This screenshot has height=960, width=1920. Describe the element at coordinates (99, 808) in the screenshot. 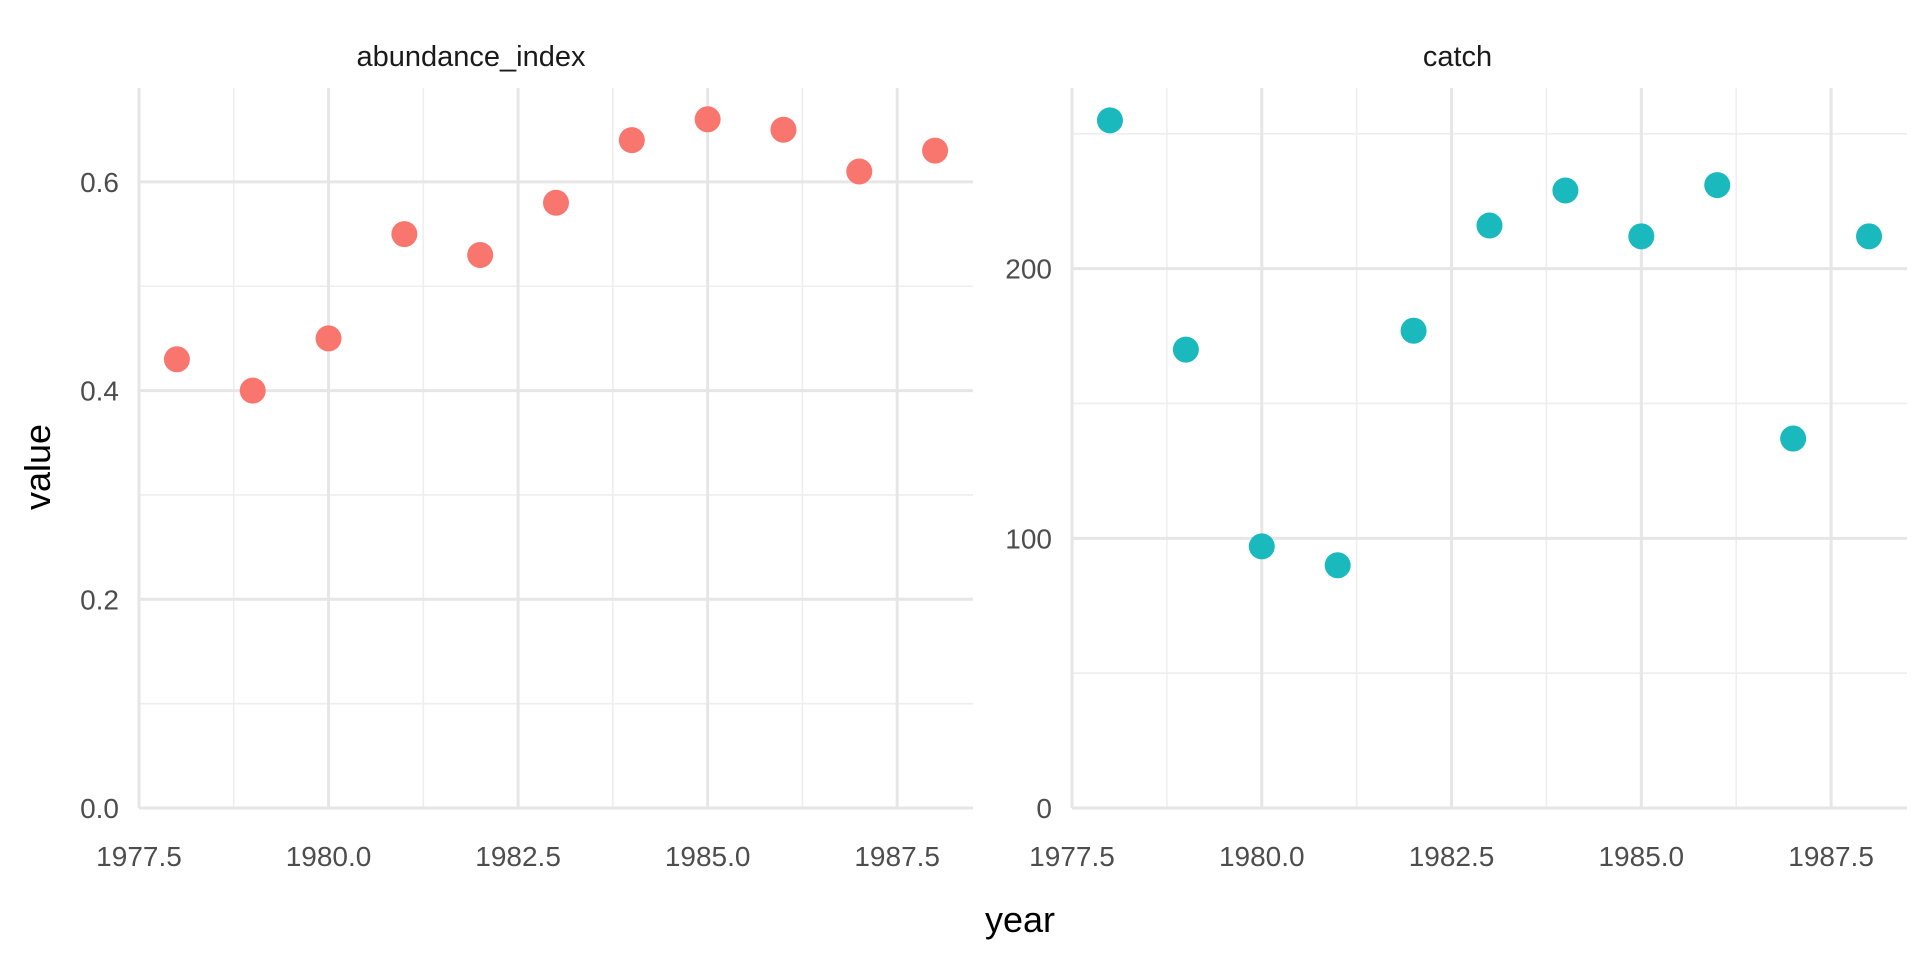

I see `y-tick-label: 0.0` at that location.